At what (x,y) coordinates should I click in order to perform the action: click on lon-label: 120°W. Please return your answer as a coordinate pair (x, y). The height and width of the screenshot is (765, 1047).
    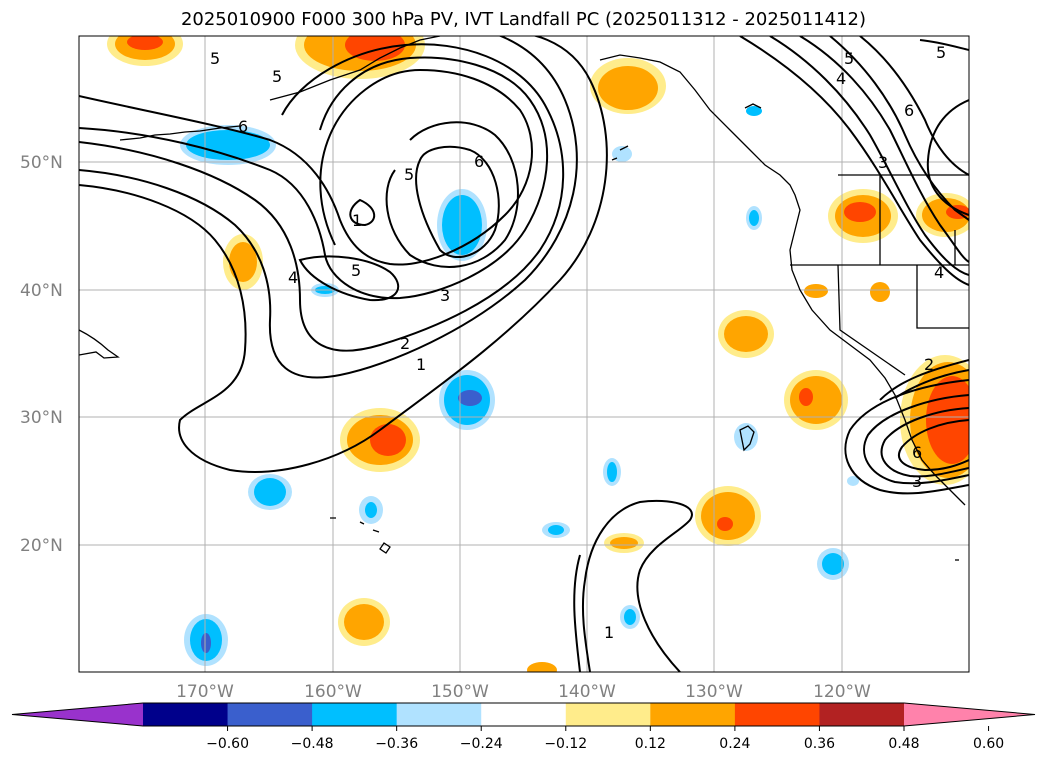
    Looking at the image, I should click on (842, 692).